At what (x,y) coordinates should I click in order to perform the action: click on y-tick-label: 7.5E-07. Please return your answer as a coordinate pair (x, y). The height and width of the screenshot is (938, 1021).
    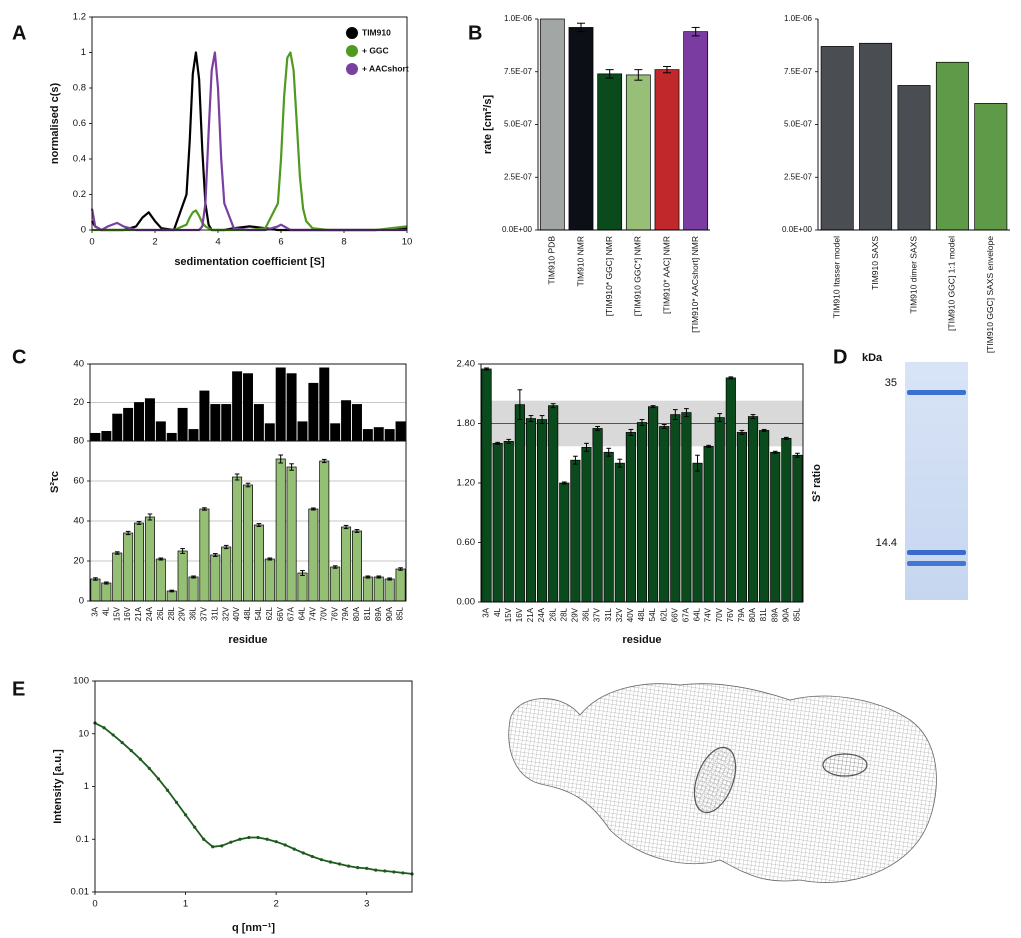
    Looking at the image, I should click on (798, 71).